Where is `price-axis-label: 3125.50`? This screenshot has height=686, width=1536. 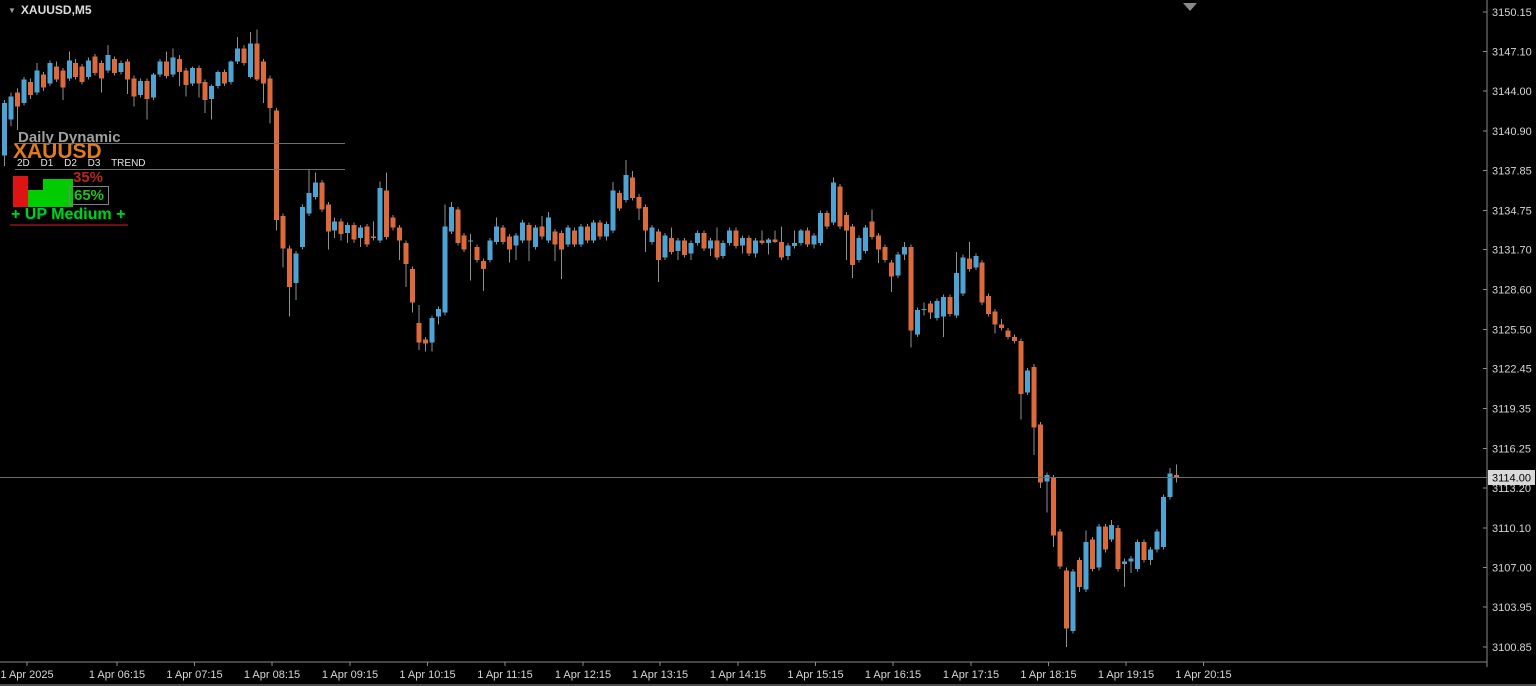
price-axis-label: 3125.50 is located at coordinates (1512, 330).